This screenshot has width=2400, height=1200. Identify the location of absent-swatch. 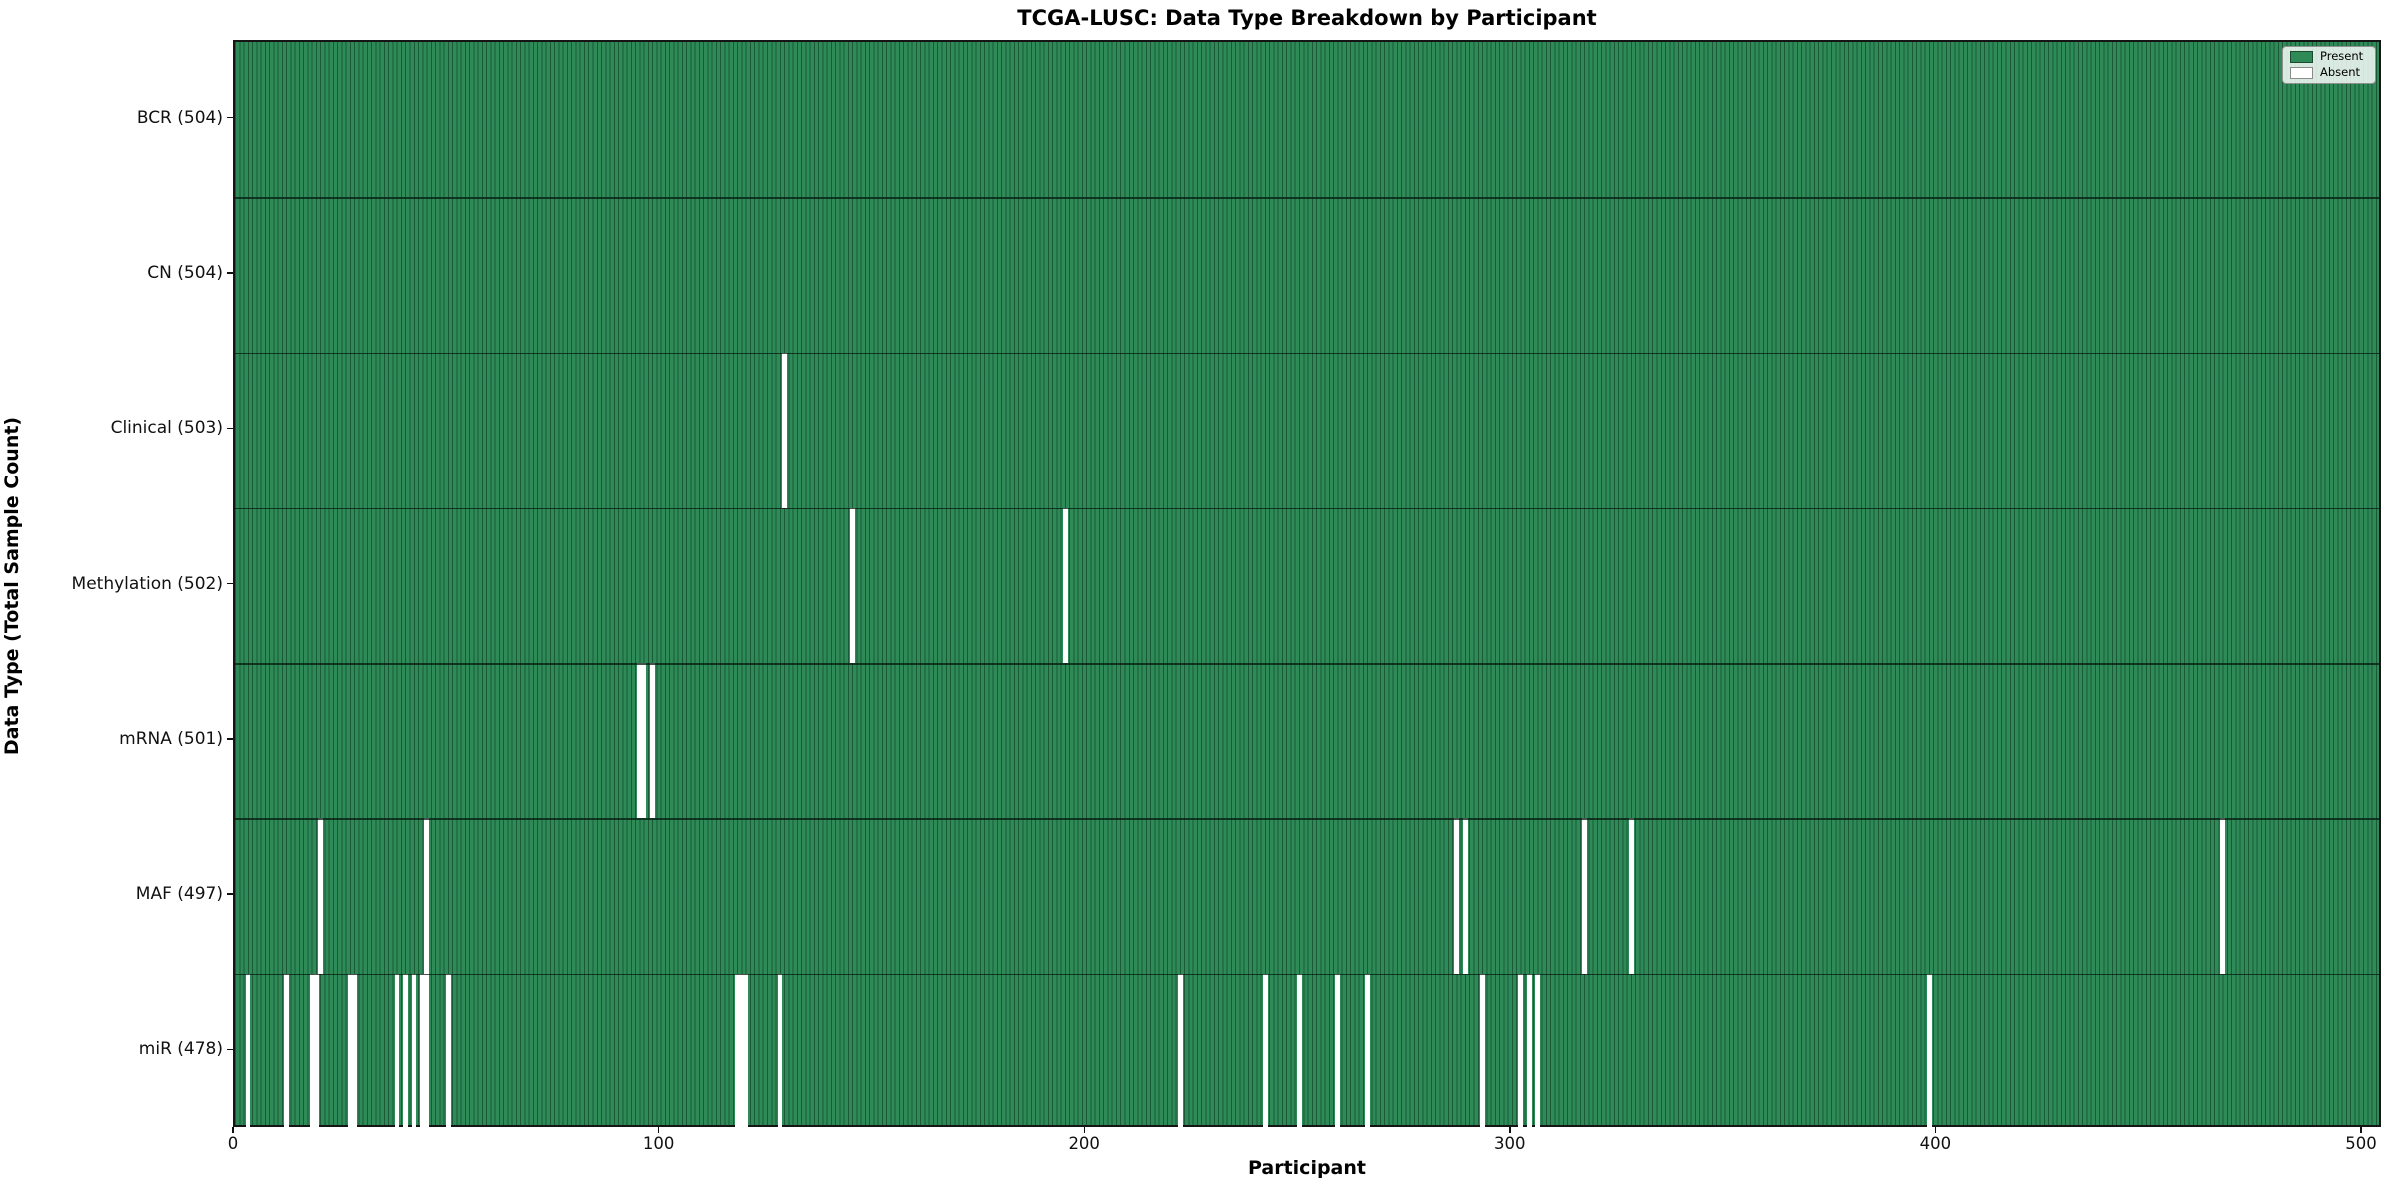
(2301, 73).